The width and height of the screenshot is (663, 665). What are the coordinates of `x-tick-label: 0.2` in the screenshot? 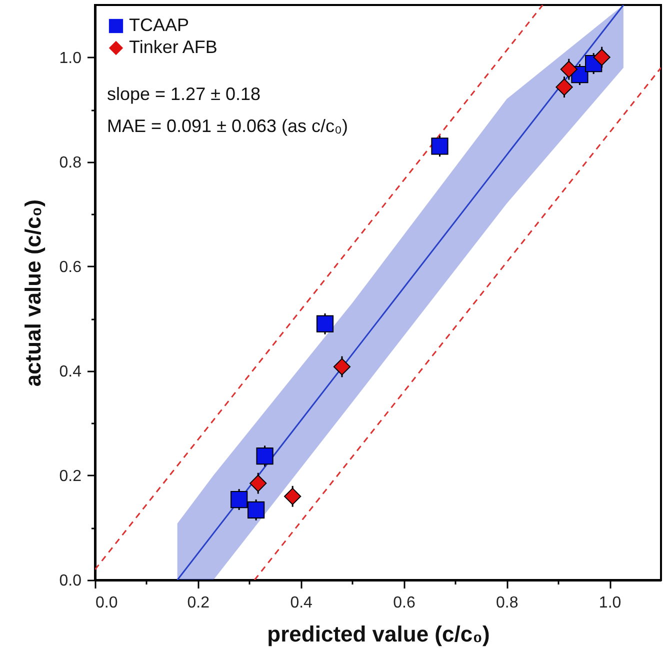 It's located at (198, 603).